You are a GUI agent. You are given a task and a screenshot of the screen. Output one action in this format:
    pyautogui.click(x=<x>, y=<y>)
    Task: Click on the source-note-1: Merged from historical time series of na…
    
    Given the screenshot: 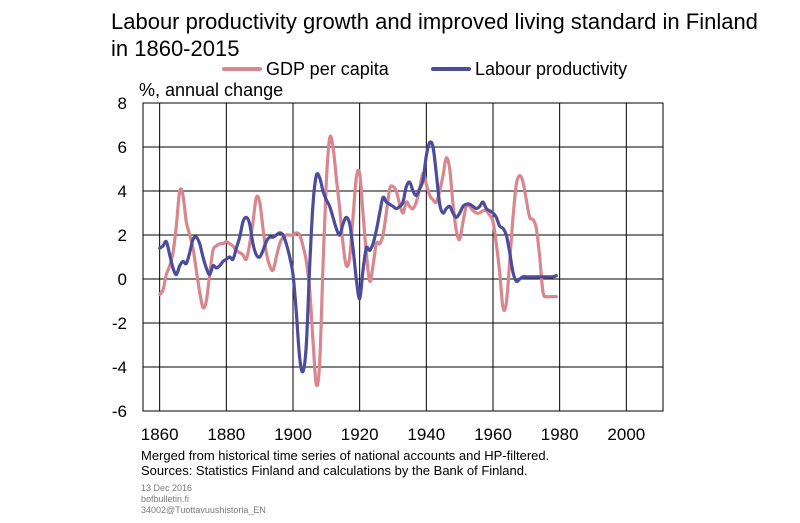 What is the action you would take?
    pyautogui.click(x=345, y=455)
    